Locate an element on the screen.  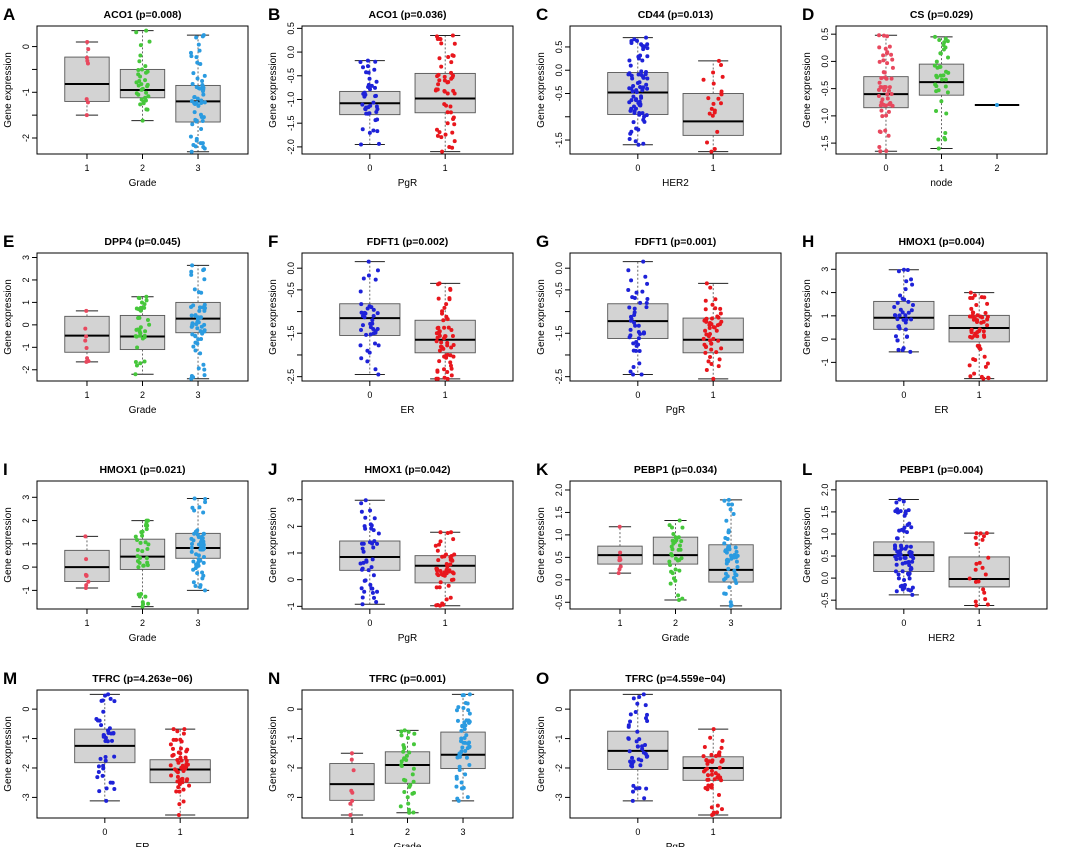
panel-title: TFRC (p=4.263e−06) is located at coordinates (142, 679).